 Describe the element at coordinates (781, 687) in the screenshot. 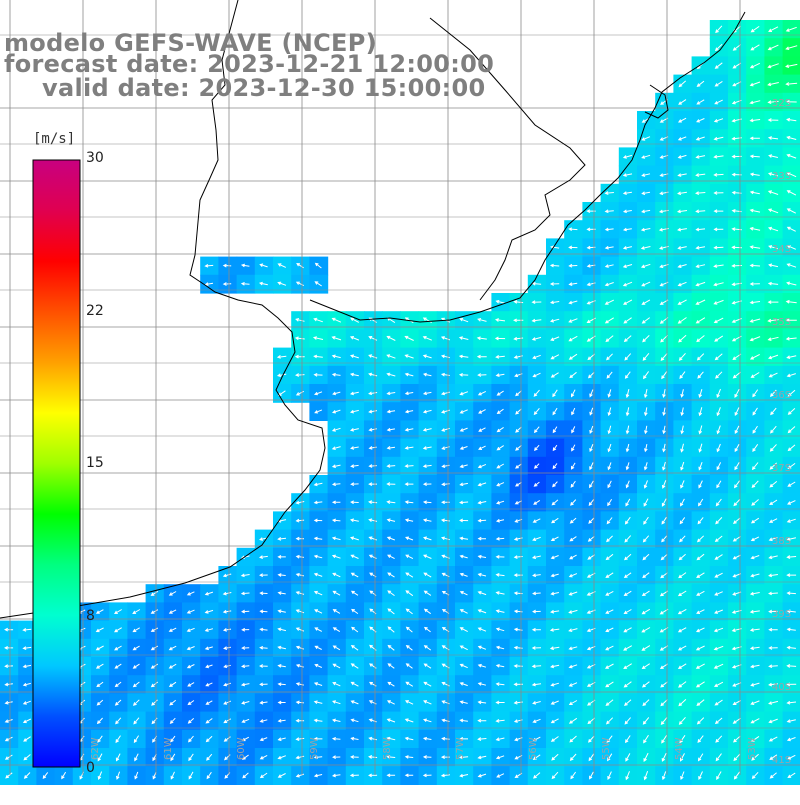

I see `latitude-label: 40S` at that location.